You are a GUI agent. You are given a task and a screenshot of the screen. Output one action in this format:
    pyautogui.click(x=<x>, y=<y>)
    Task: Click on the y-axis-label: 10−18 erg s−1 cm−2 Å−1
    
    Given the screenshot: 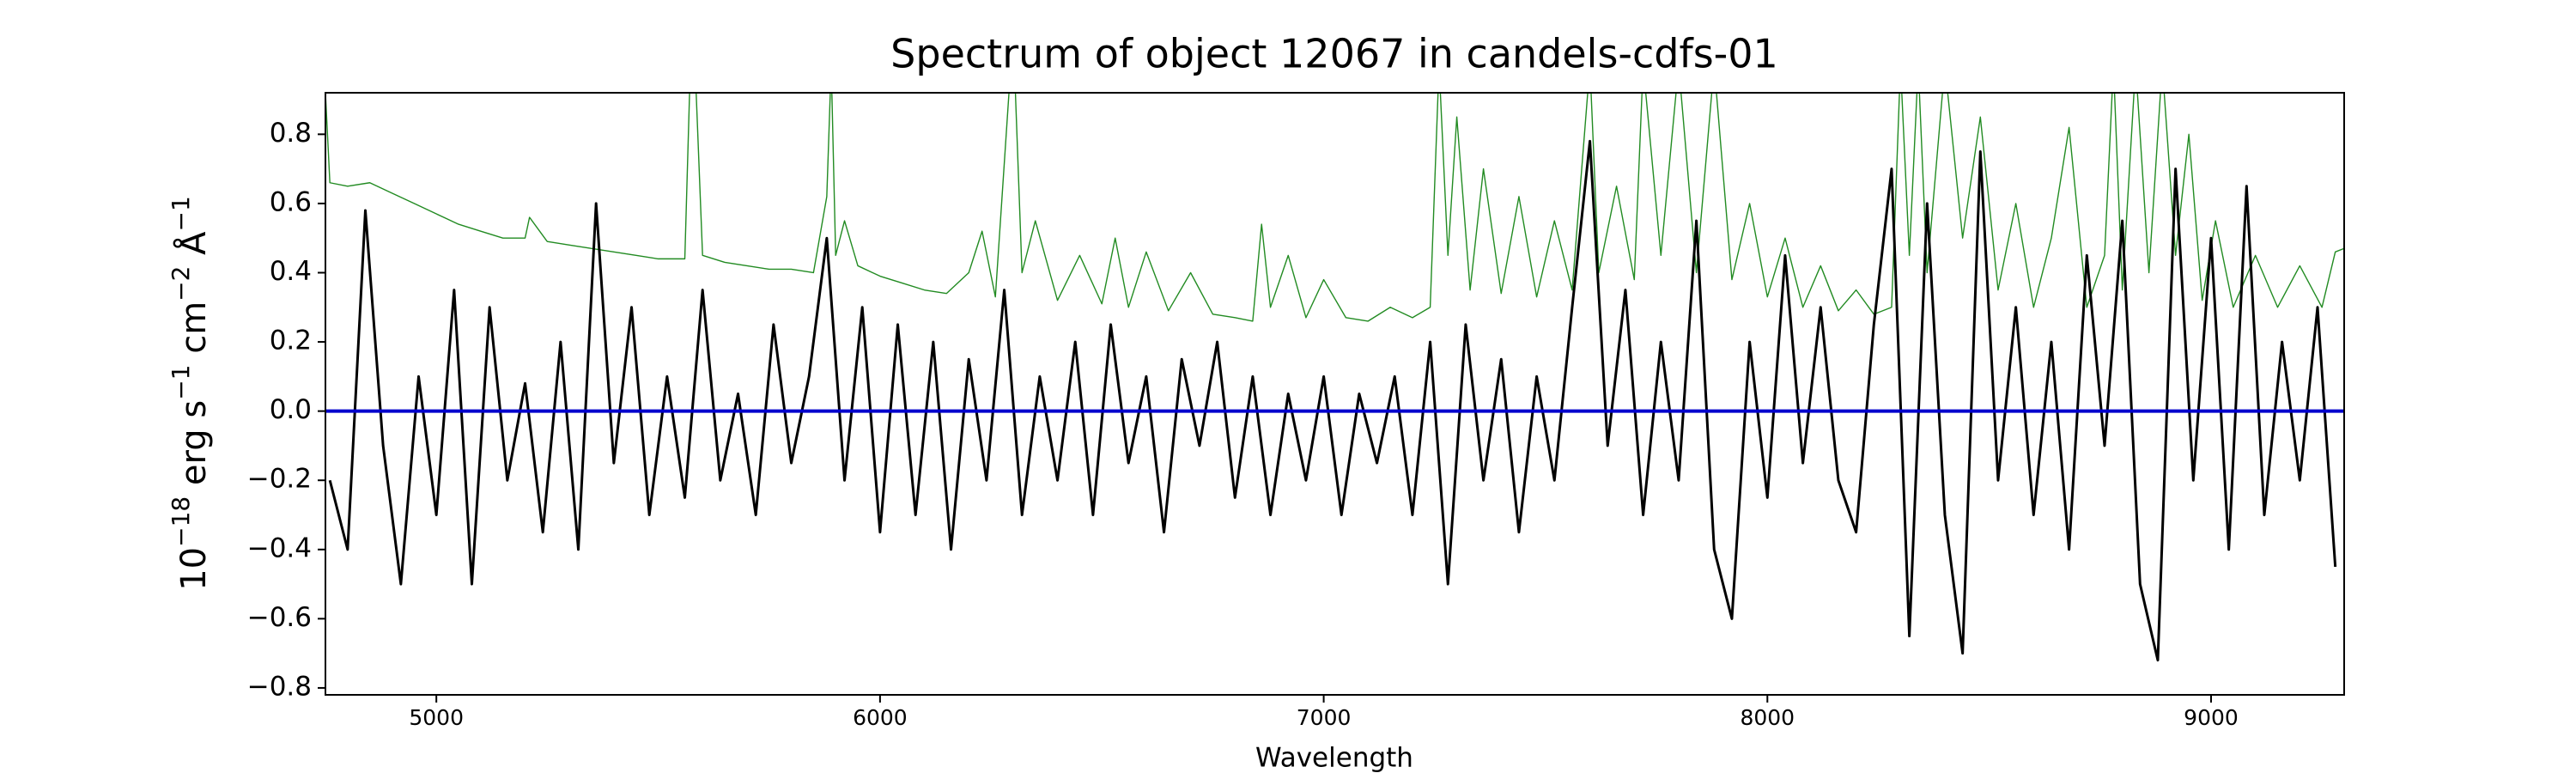 What is the action you would take?
    pyautogui.click(x=191, y=393)
    